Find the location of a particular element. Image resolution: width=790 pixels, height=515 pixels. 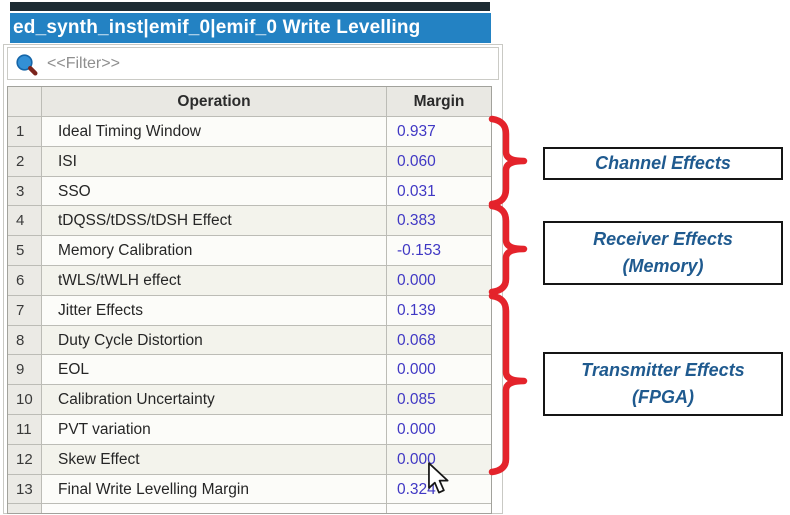

margin-cell: 0.139 is located at coordinates (416, 310).